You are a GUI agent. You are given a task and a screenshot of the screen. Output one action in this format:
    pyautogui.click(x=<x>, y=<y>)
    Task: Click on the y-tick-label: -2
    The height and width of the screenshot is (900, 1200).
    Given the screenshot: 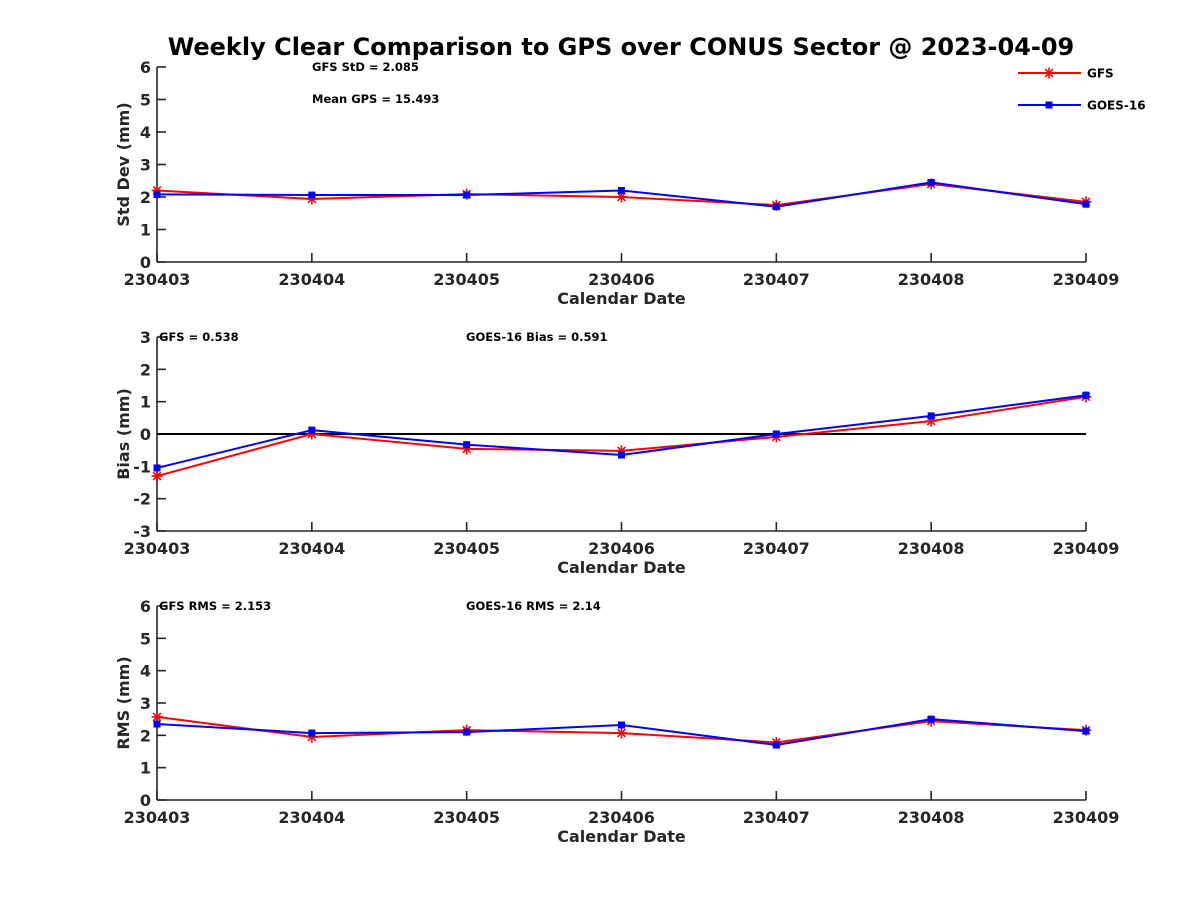 What is the action you would take?
    pyautogui.click(x=142, y=499)
    